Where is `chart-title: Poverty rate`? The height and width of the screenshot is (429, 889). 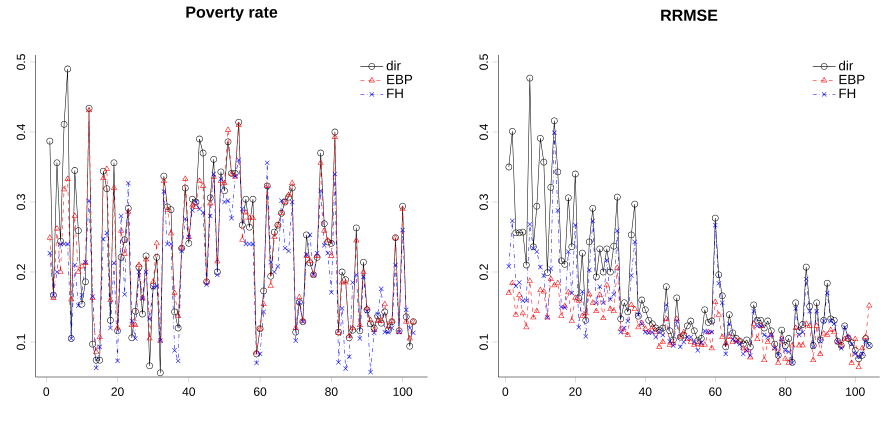 chart-title: Poverty rate is located at coordinates (232, 13).